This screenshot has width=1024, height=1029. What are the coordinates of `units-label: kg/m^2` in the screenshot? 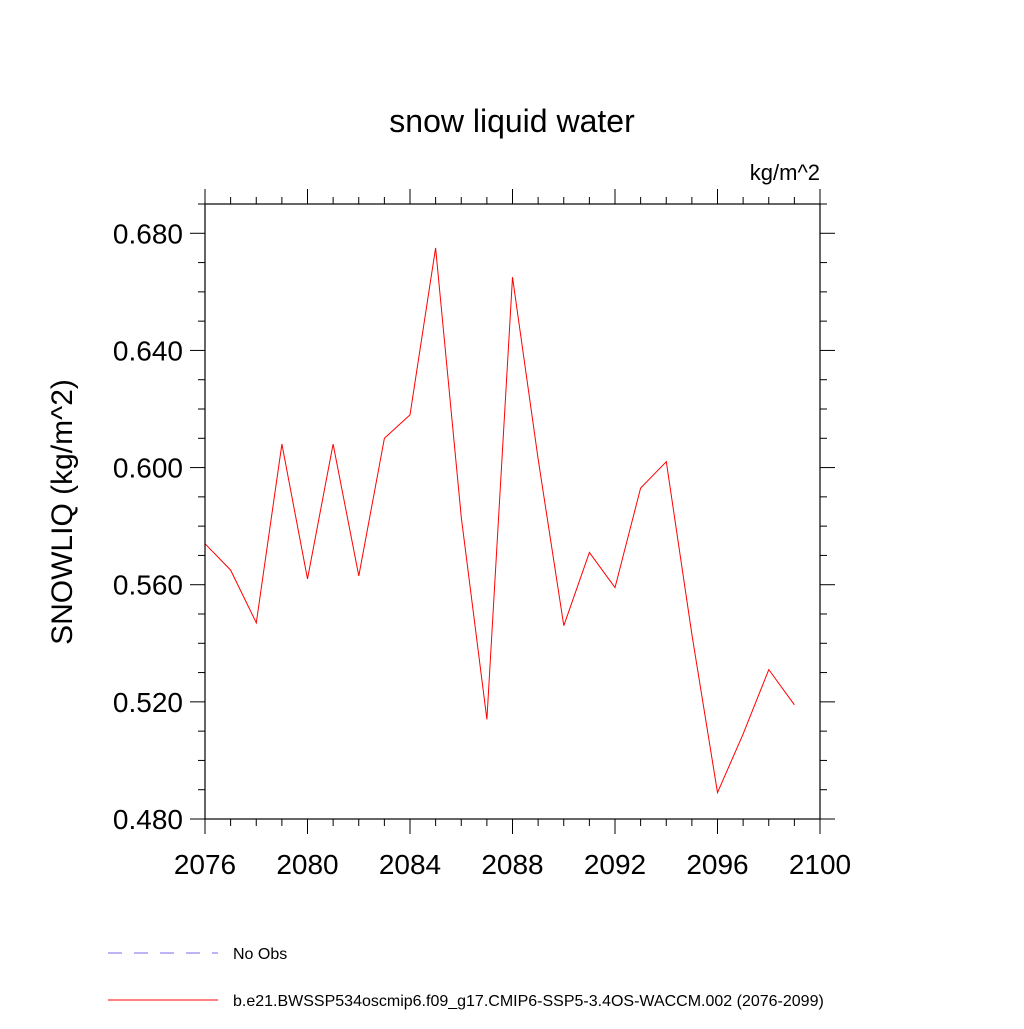 It's located at (785, 172).